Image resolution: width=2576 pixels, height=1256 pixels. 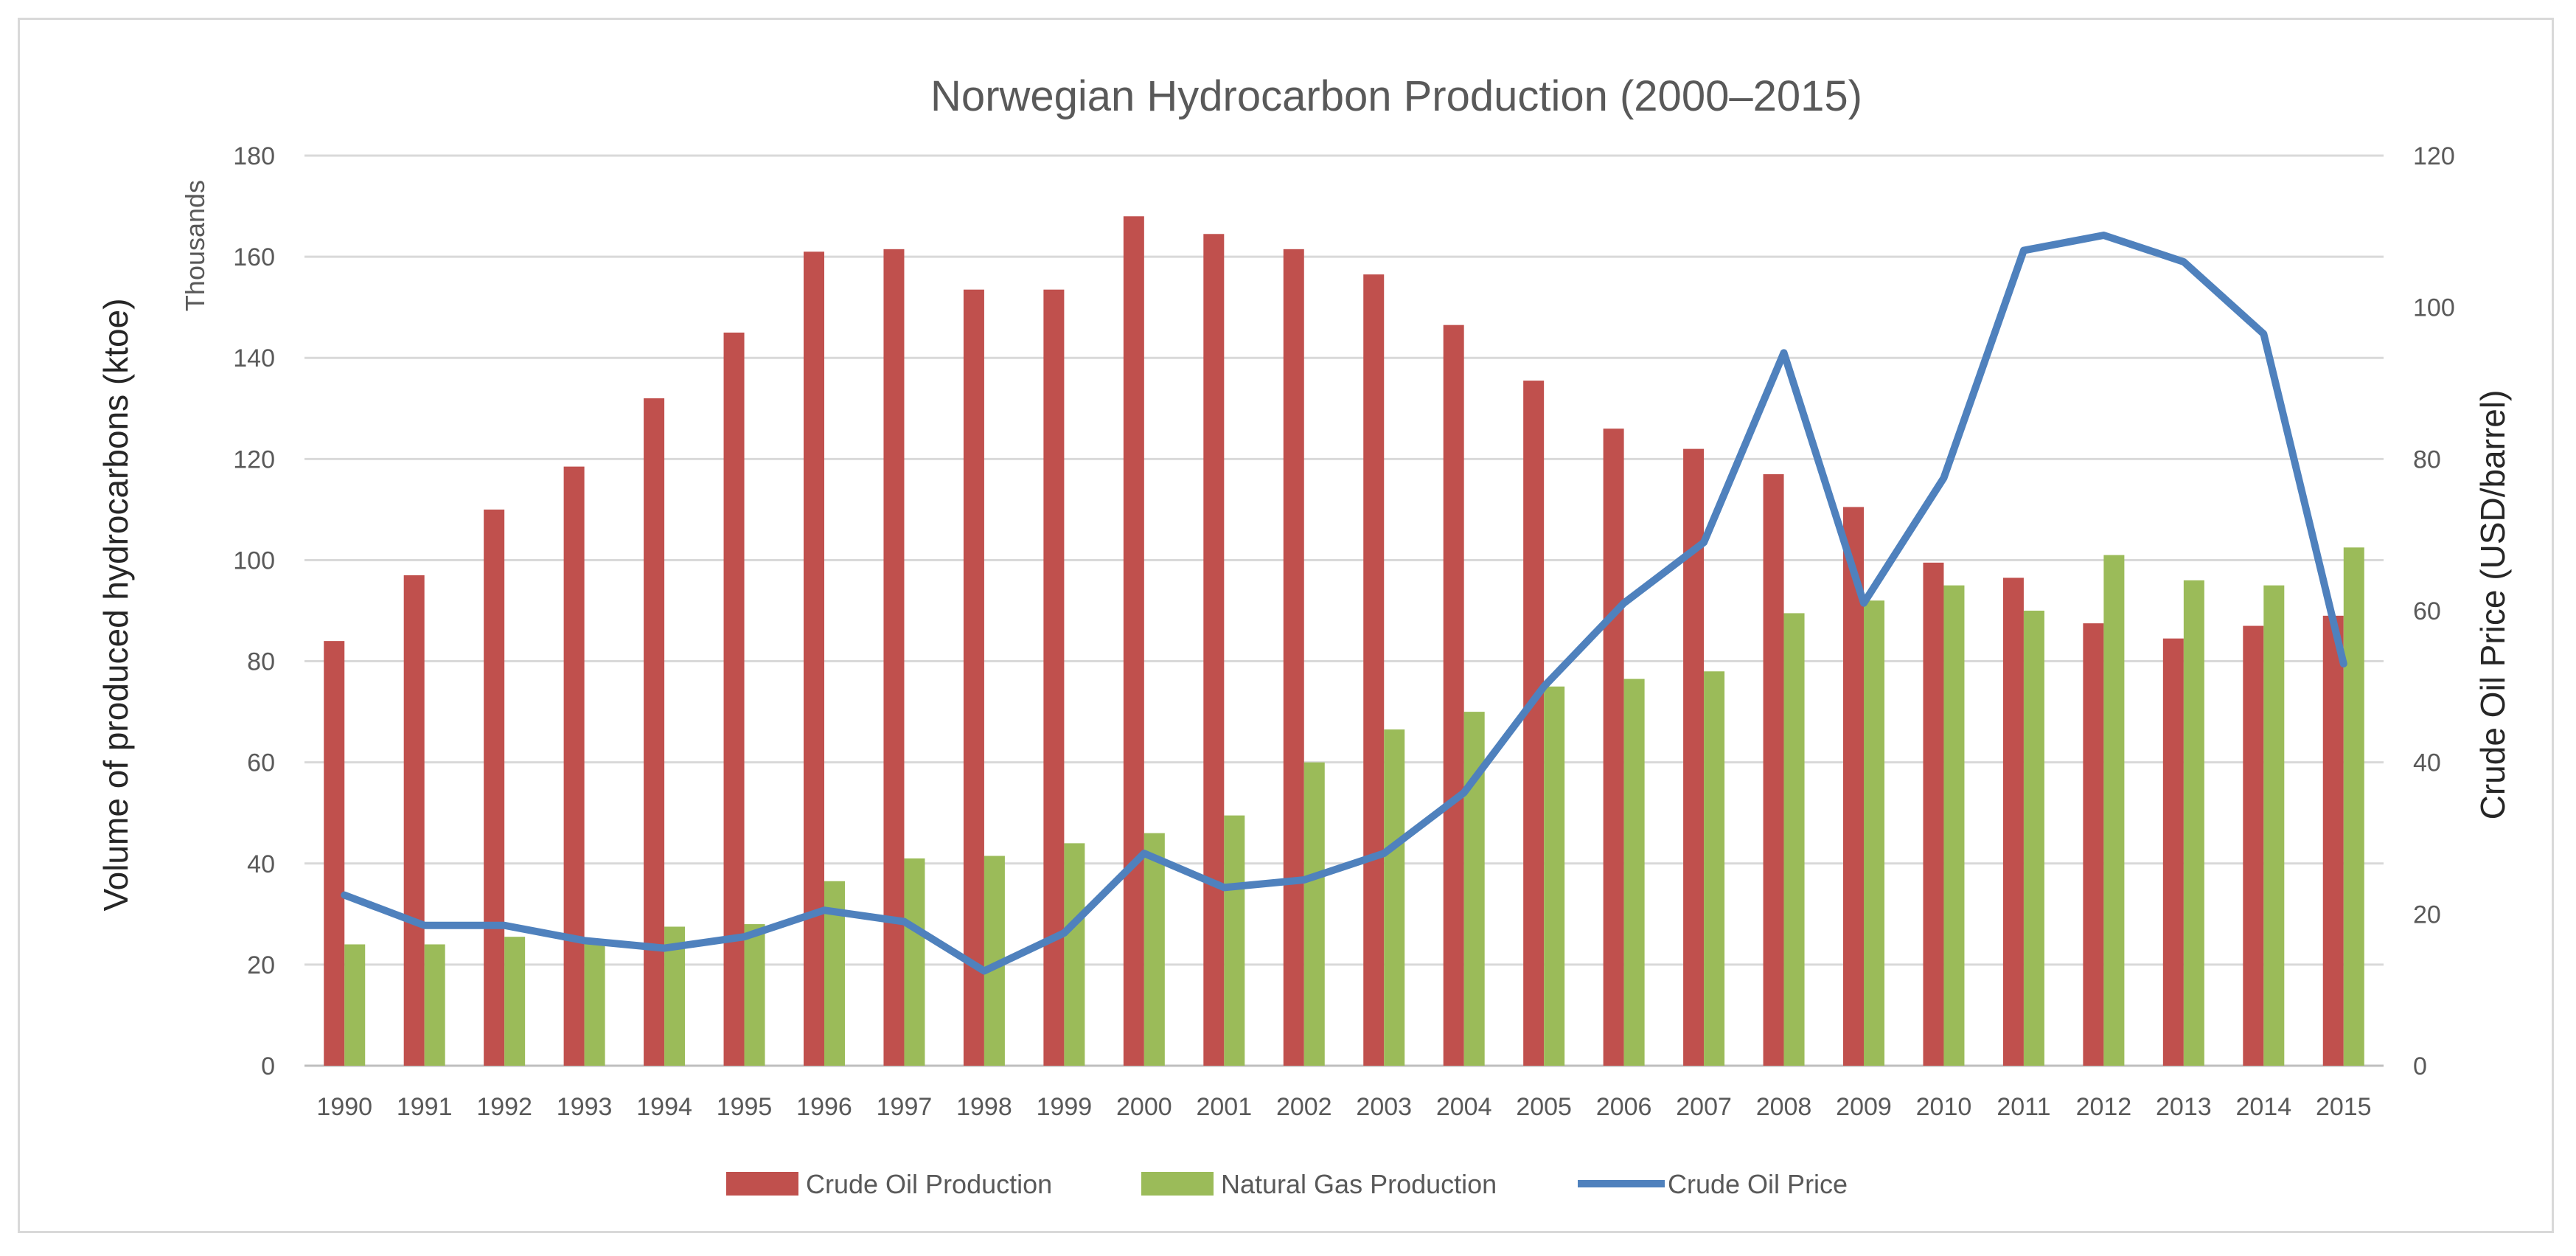 What do you see at coordinates (1224, 1107) in the screenshot?
I see `x-tick-label: 2001` at bounding box center [1224, 1107].